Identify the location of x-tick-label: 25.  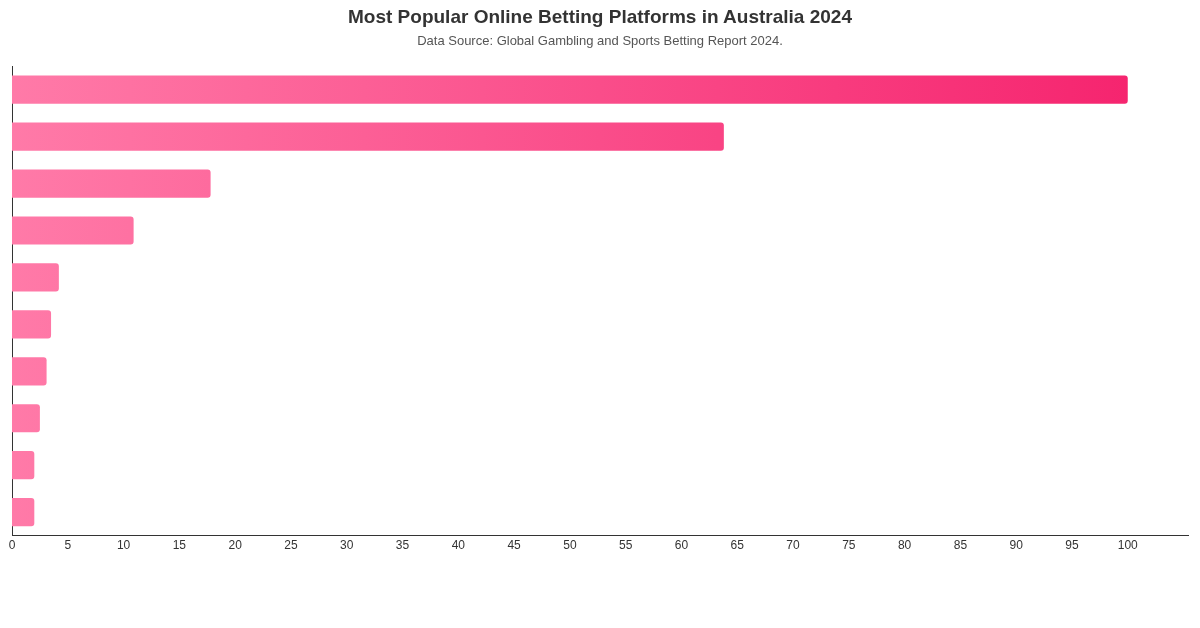
(291, 545).